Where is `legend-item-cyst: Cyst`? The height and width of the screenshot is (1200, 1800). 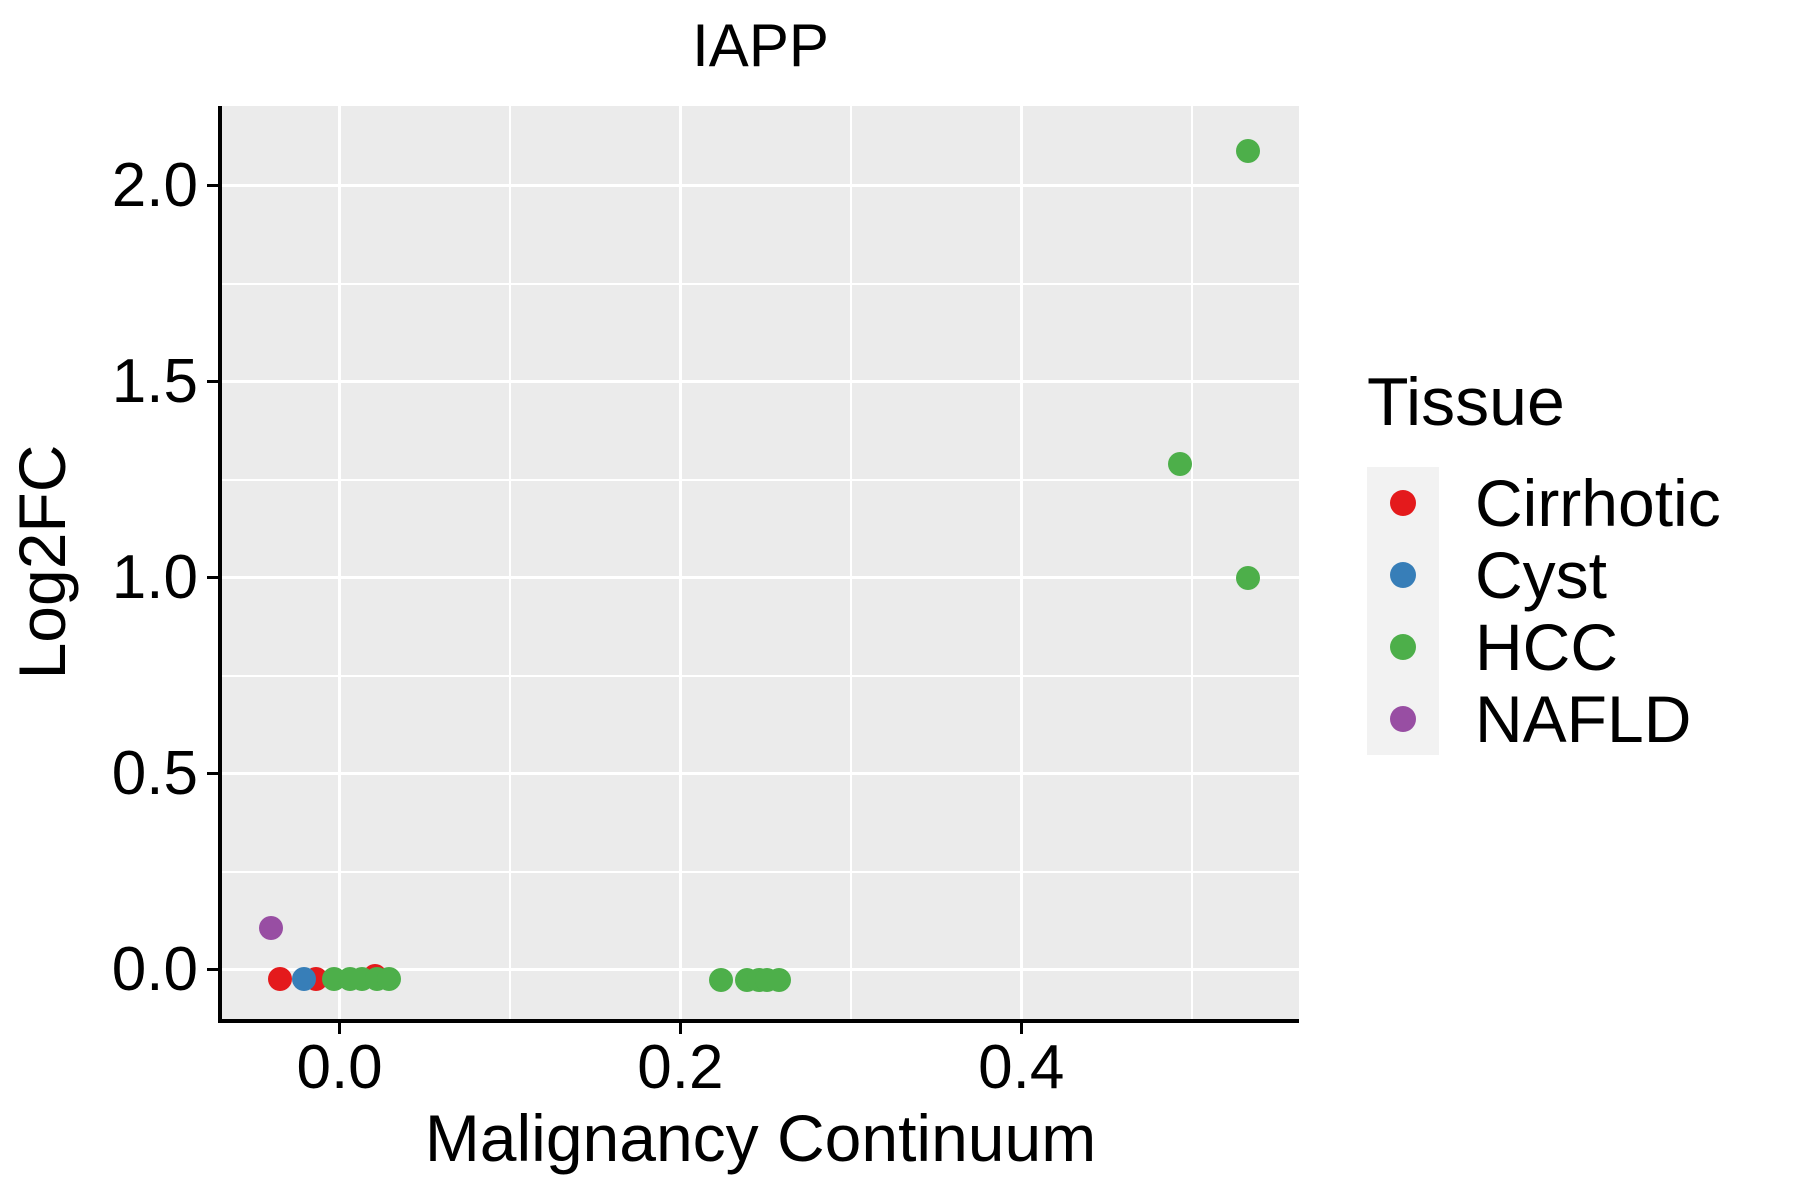 legend-item-cyst: Cyst is located at coordinates (1544, 575).